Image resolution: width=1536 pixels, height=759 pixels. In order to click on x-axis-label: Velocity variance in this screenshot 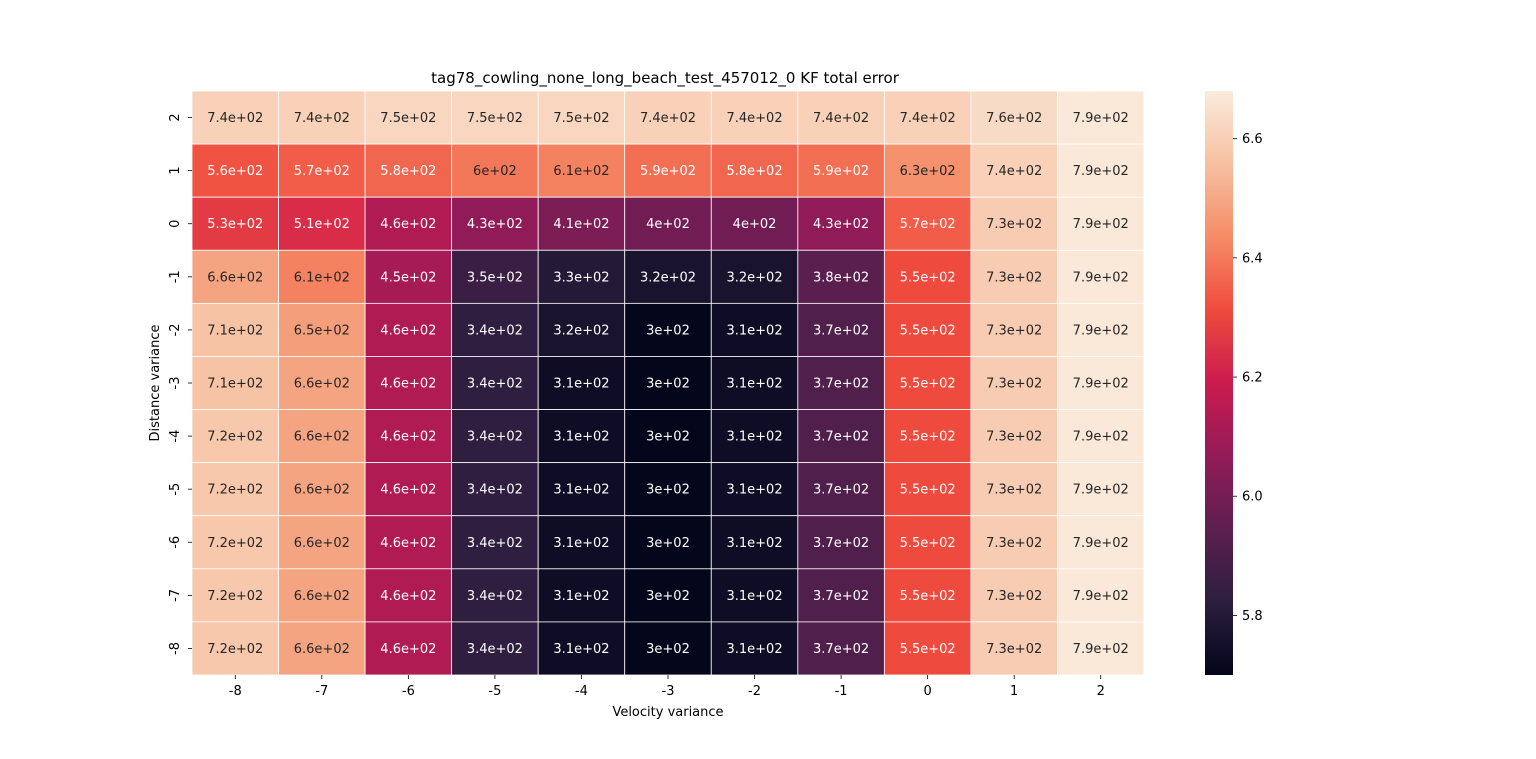, I will do `click(667, 712)`.